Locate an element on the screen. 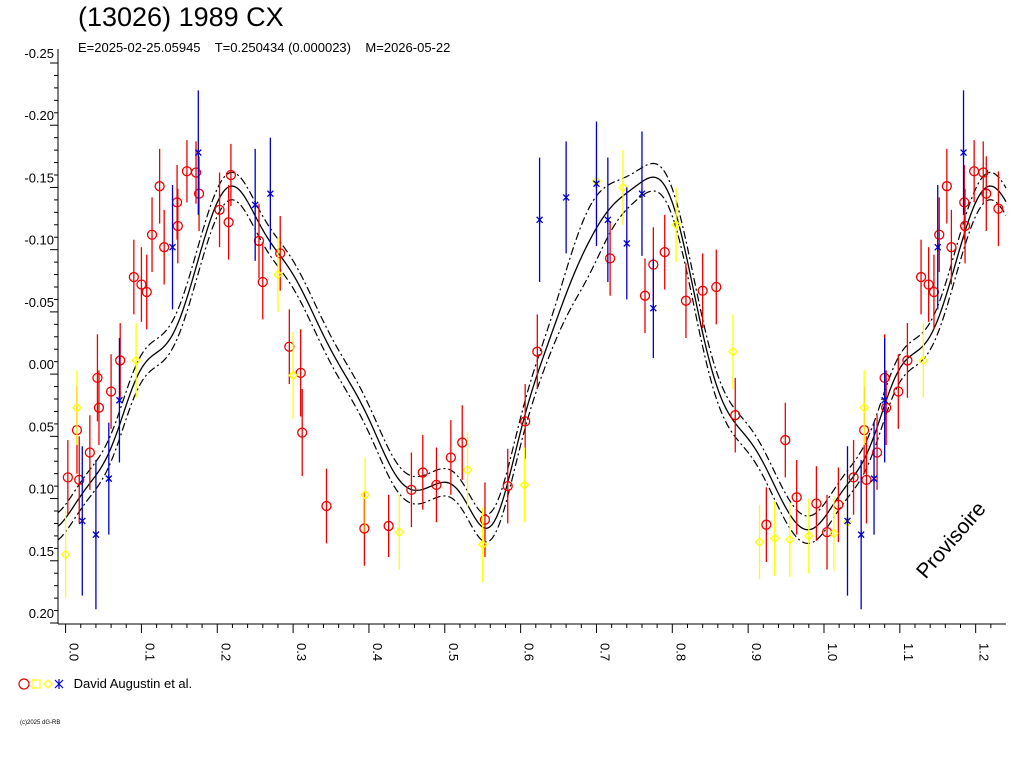 This screenshot has width=1024, height=768. y-tick-label: 0.20 is located at coordinates (41, 613).